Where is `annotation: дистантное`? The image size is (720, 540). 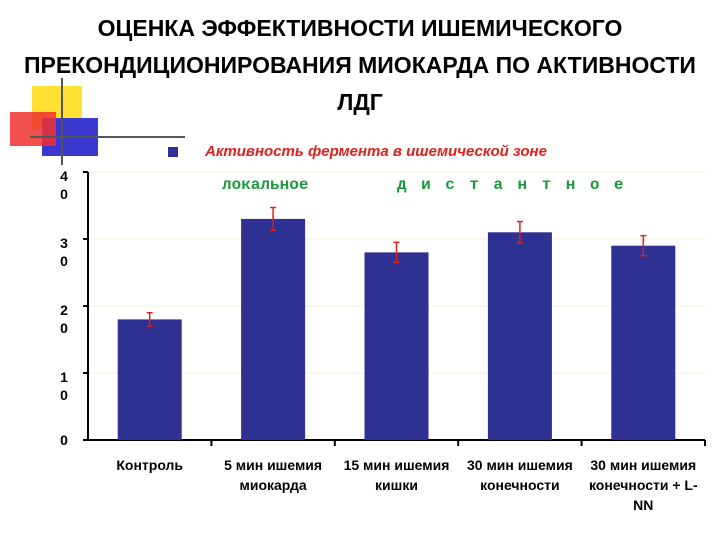
annotation: дистантное is located at coordinates (517, 185).